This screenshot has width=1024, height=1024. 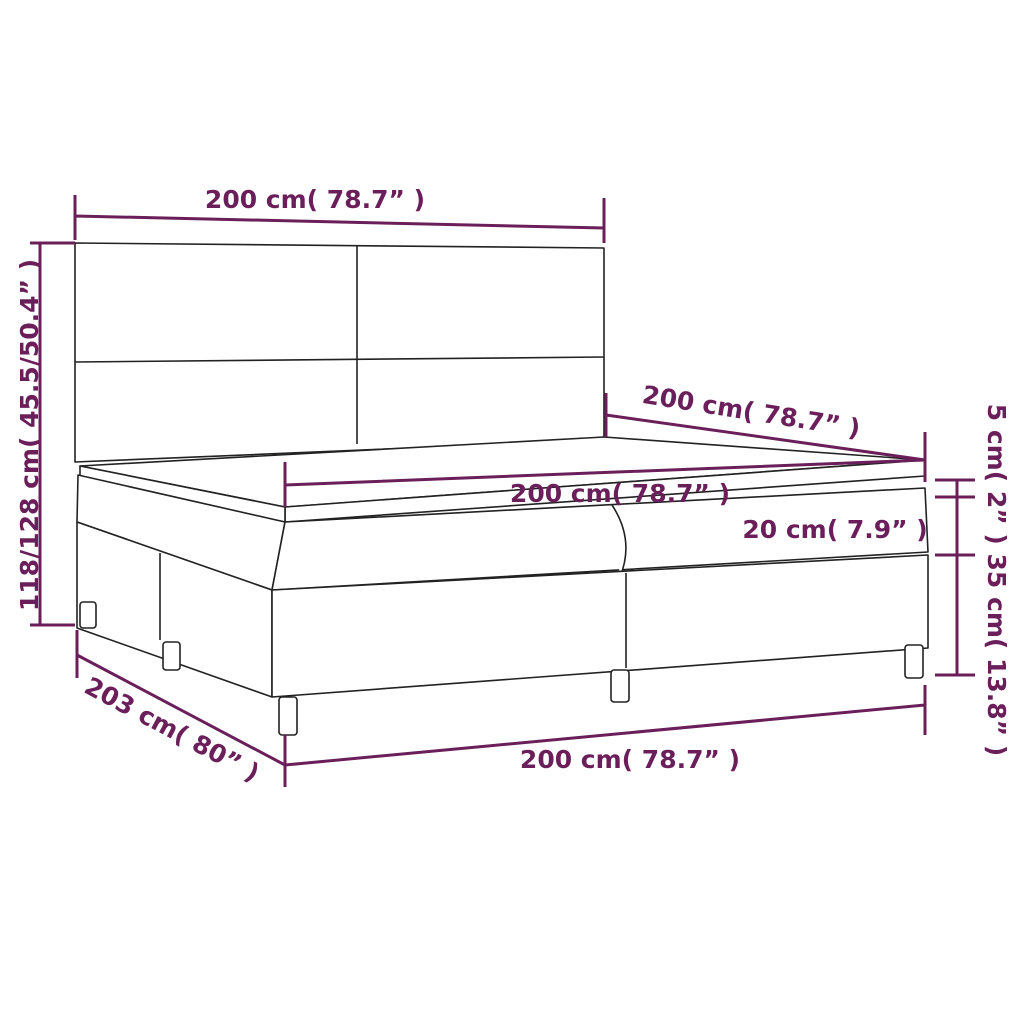 What do you see at coordinates (996, 580) in the screenshot?
I see `topper-base-height-label: 5 cm( 2” ) 35 cm( 13.8” )` at bounding box center [996, 580].